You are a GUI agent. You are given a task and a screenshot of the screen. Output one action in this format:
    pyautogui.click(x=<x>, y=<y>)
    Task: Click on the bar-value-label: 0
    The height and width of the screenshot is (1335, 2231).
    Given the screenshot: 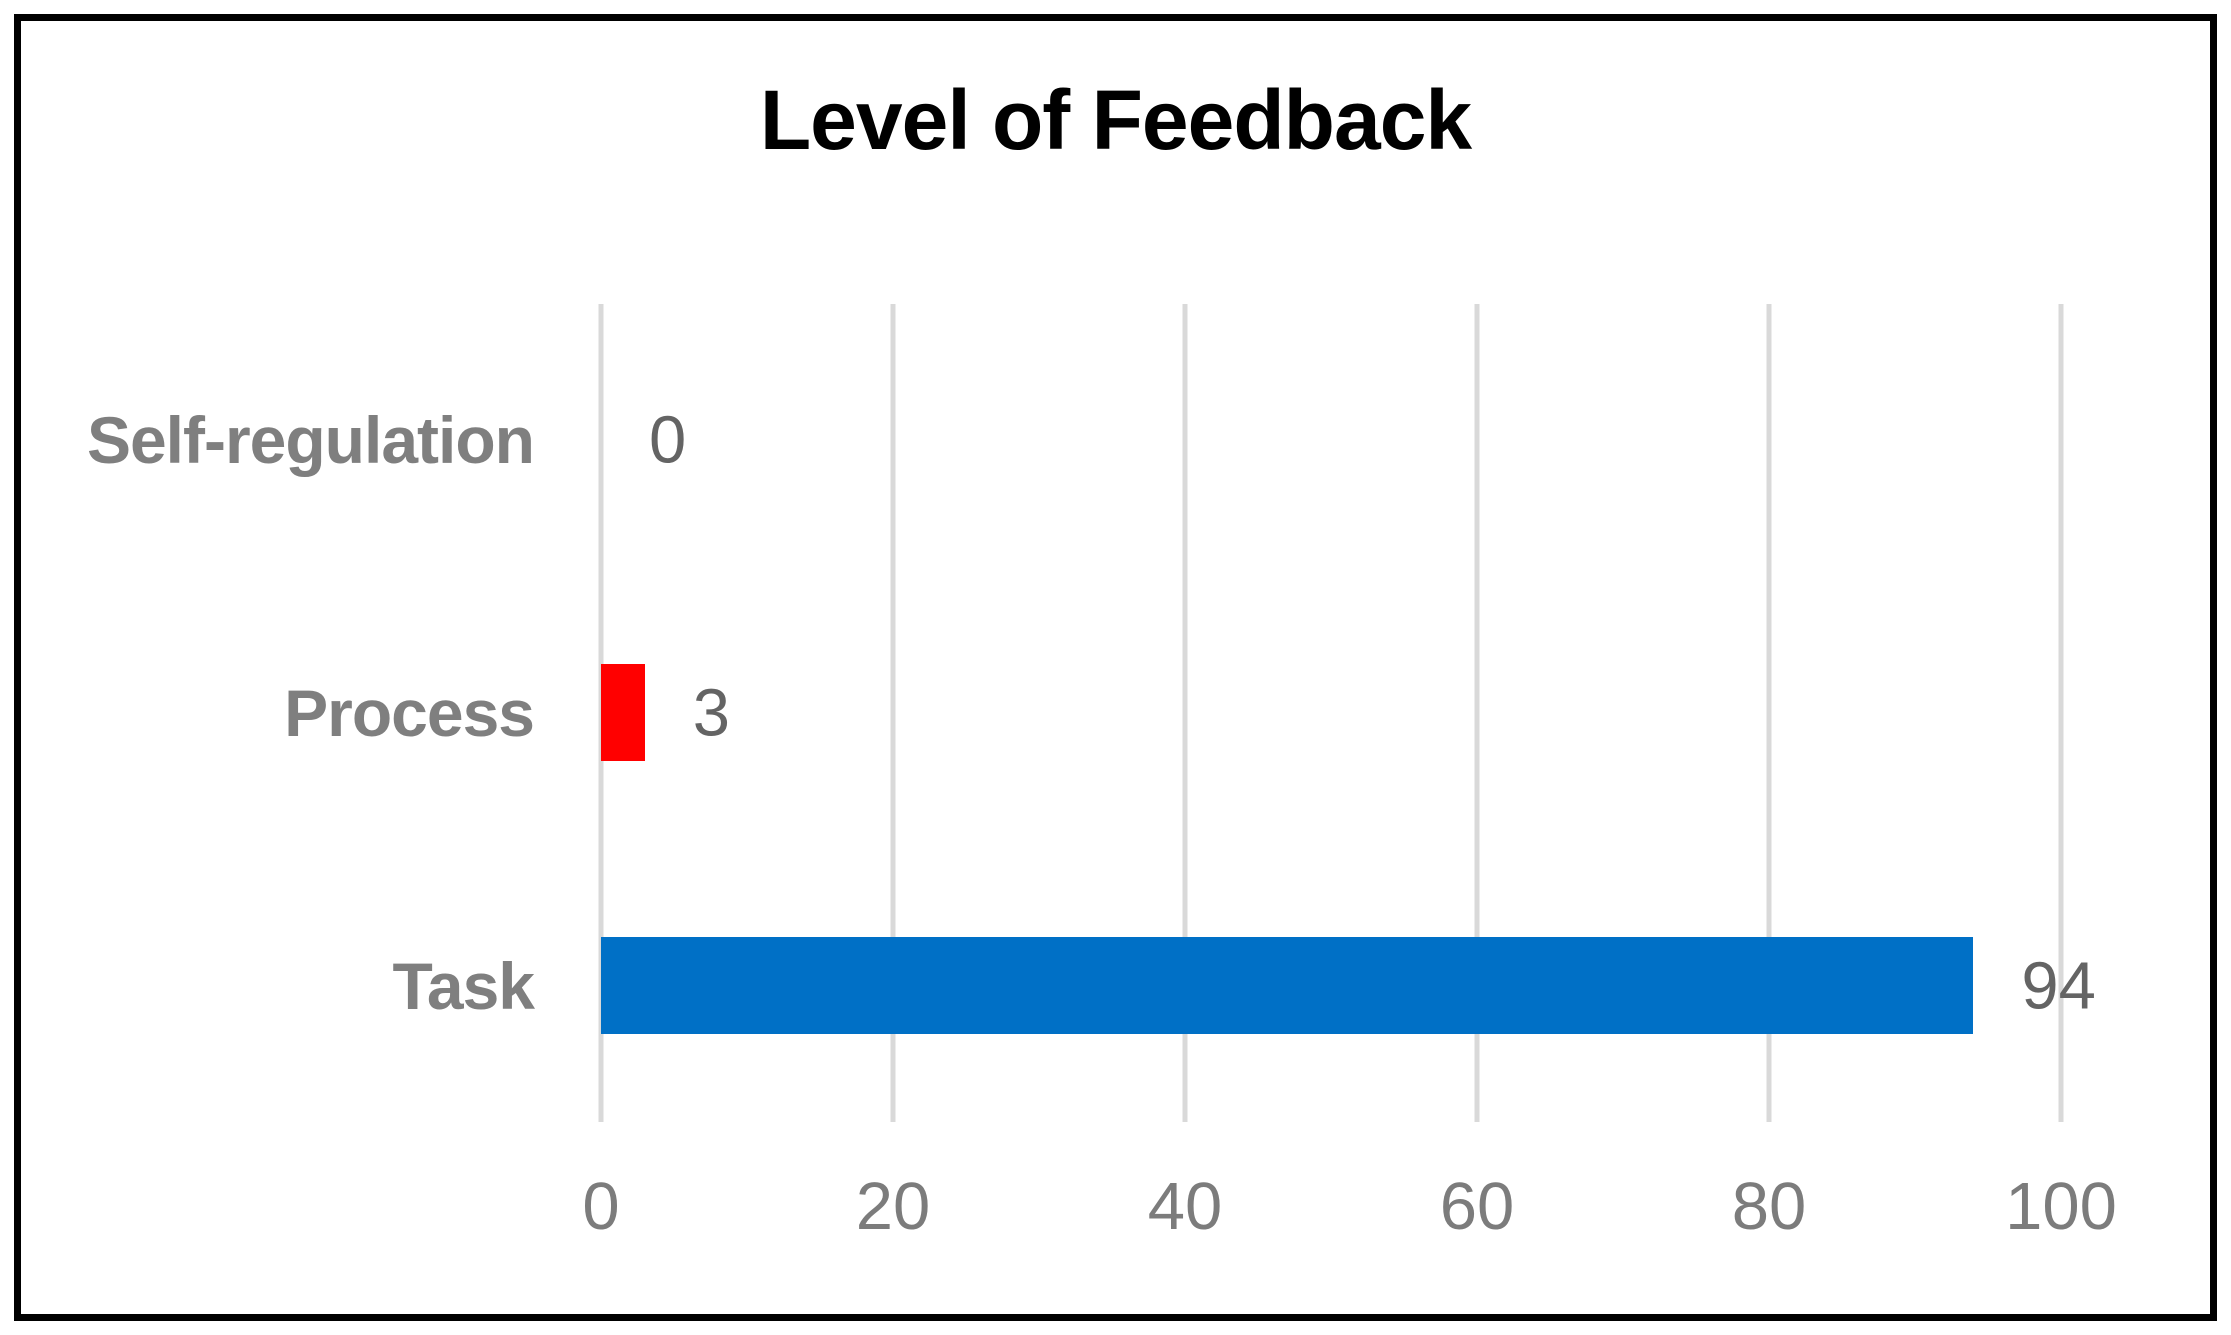 What is the action you would take?
    pyautogui.click(x=668, y=440)
    